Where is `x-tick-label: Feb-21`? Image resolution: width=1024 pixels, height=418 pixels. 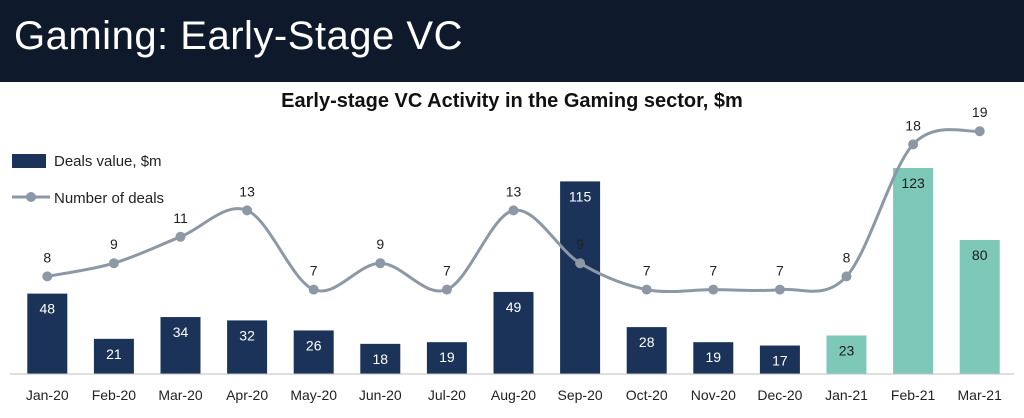 x-tick-label: Feb-21 is located at coordinates (913, 395).